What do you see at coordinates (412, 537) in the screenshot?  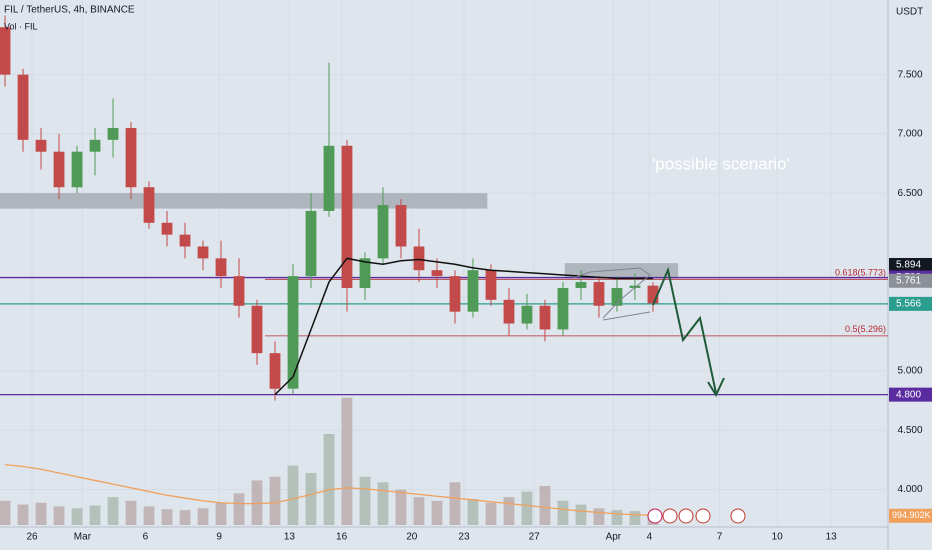 I see `x-tick-label: 20` at bounding box center [412, 537].